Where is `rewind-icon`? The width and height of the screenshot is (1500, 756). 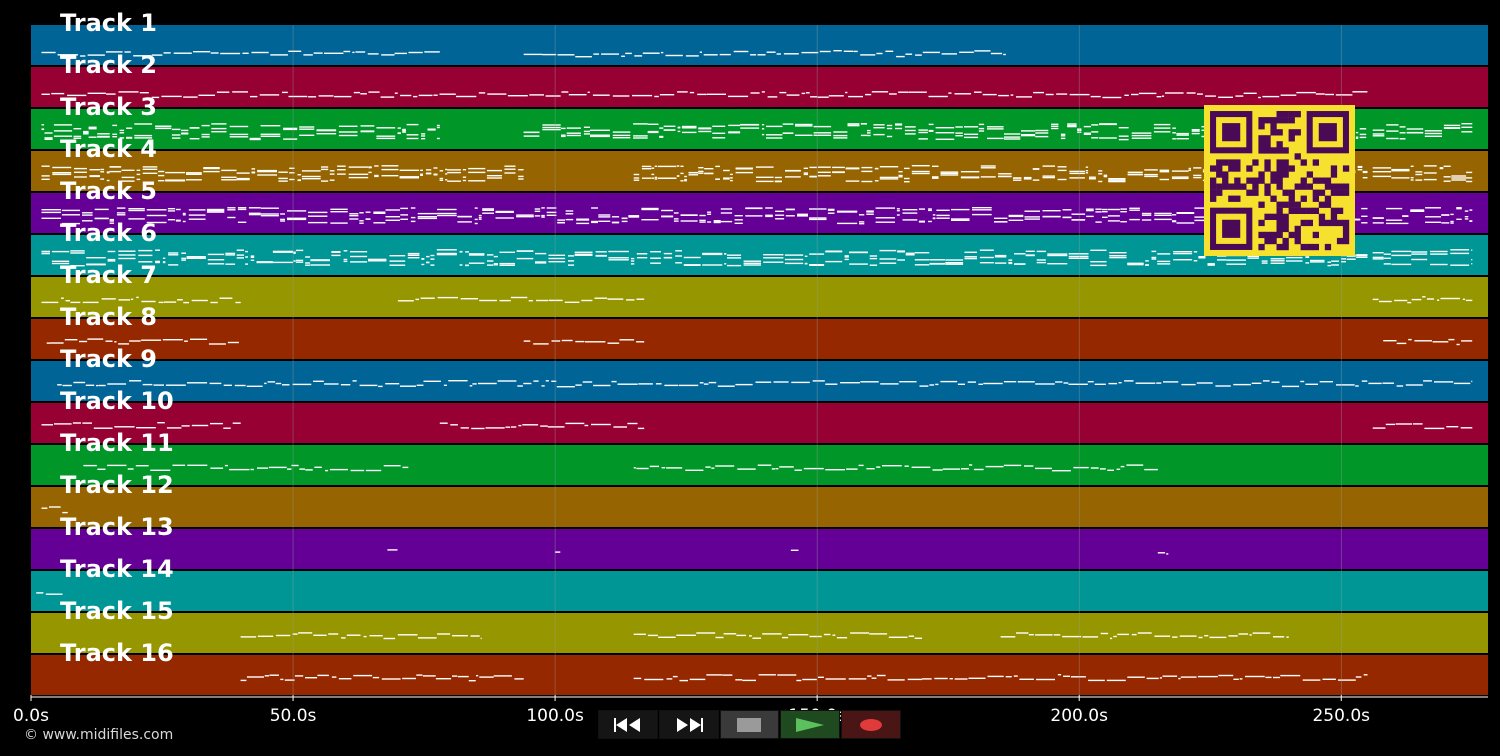 rewind-icon is located at coordinates (626, 724).